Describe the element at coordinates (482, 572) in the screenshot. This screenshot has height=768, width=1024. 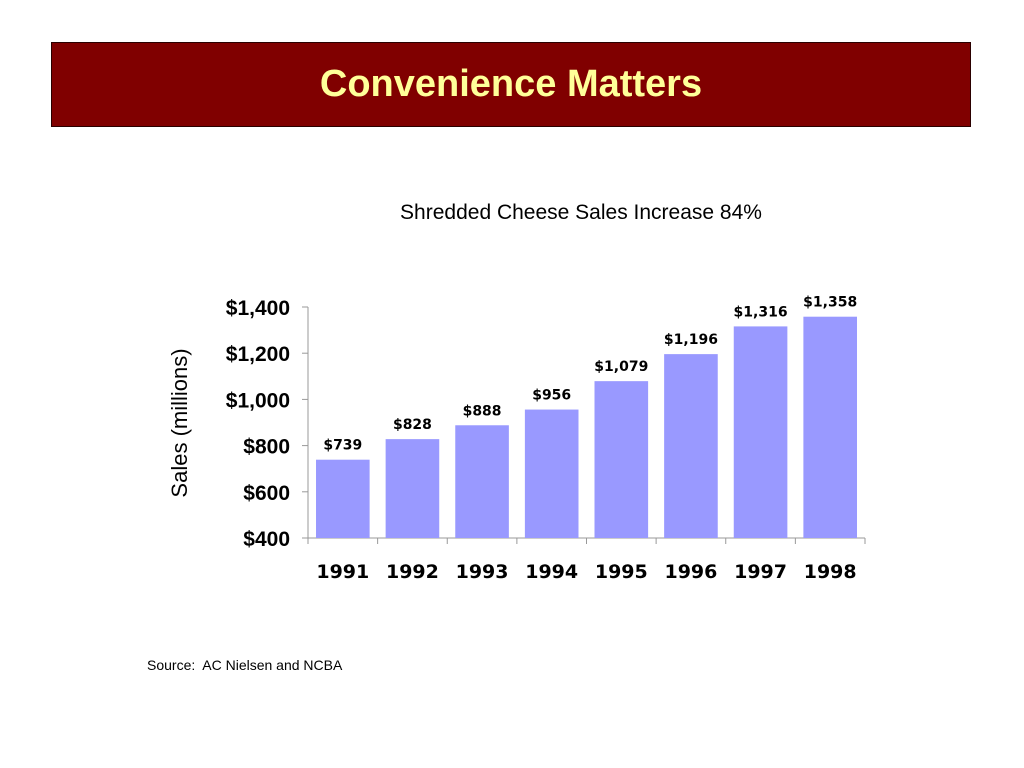
I see `x-category-label: 1993` at that location.